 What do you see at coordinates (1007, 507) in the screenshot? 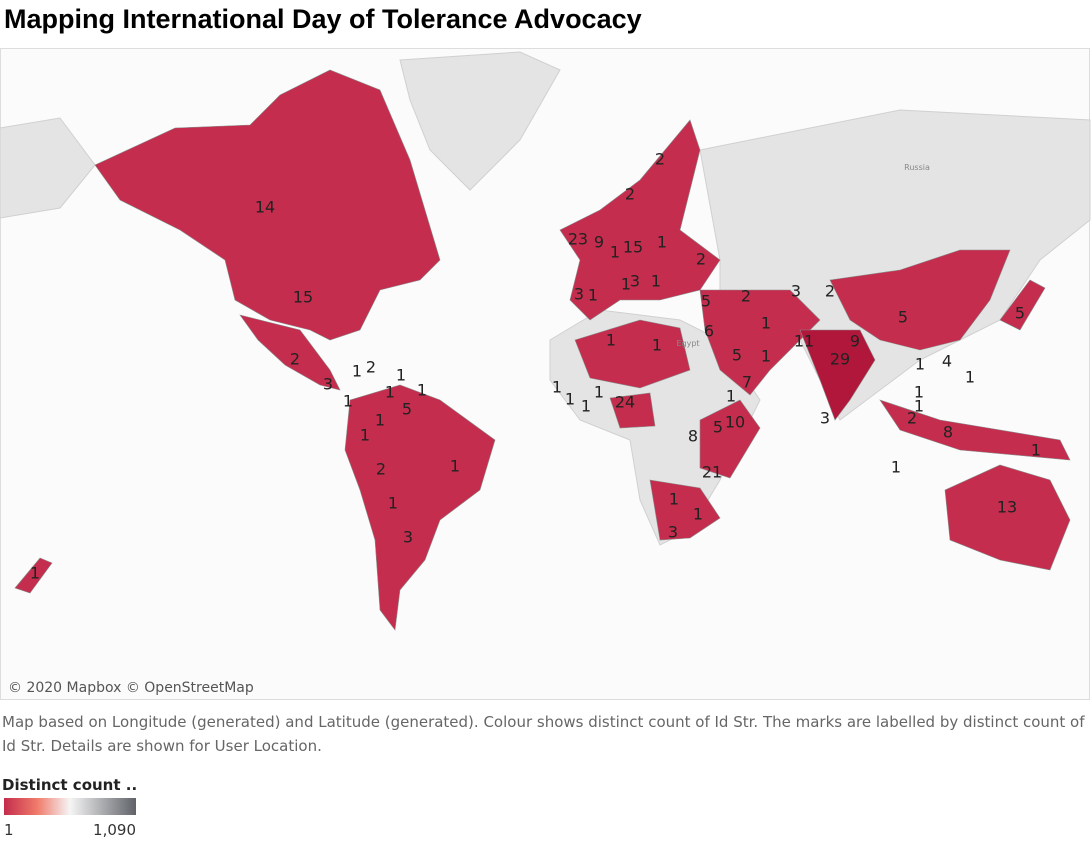
I see `count-label: 13` at bounding box center [1007, 507].